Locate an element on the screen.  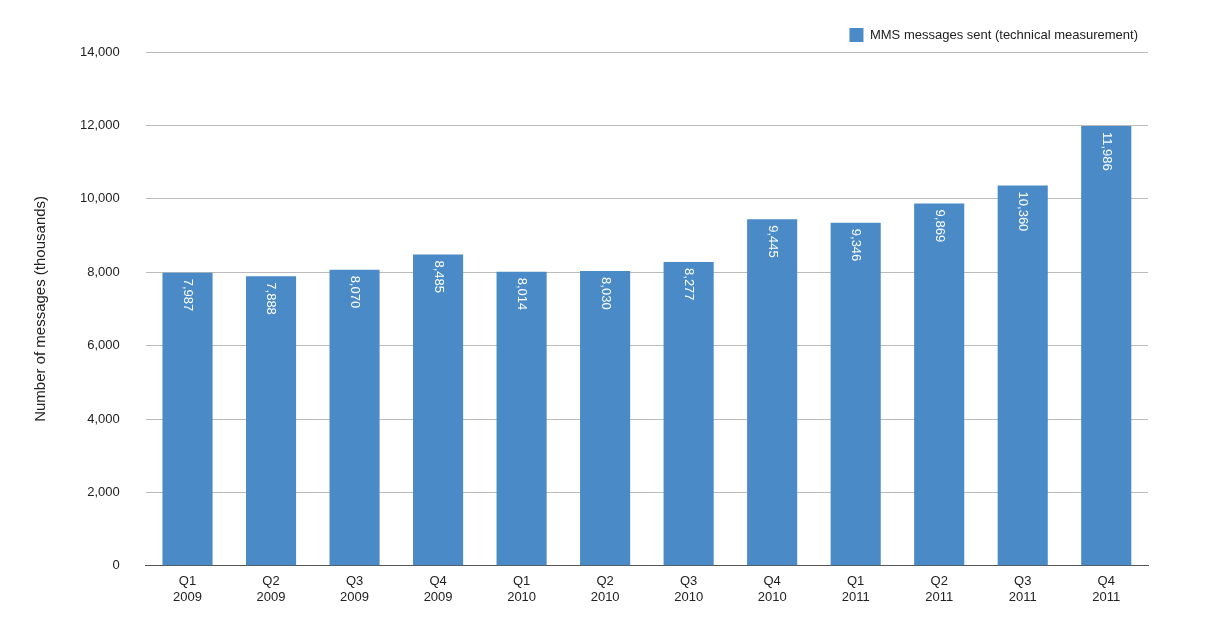
x-tick-label: Q2 2010 is located at coordinates (605, 588).